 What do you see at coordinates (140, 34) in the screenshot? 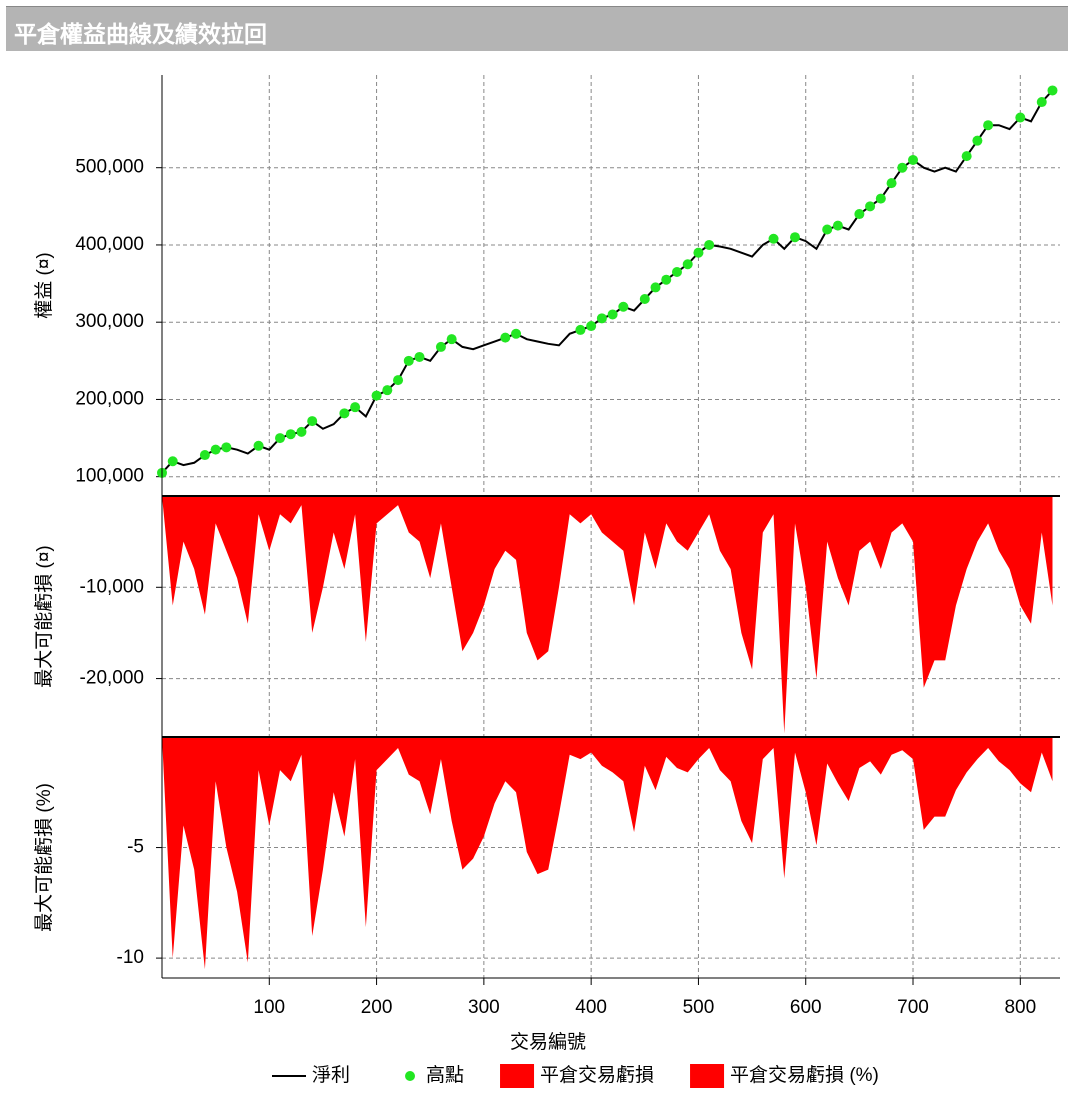
I see `chart-title: 平倉權益曲線及績效拉回` at bounding box center [140, 34].